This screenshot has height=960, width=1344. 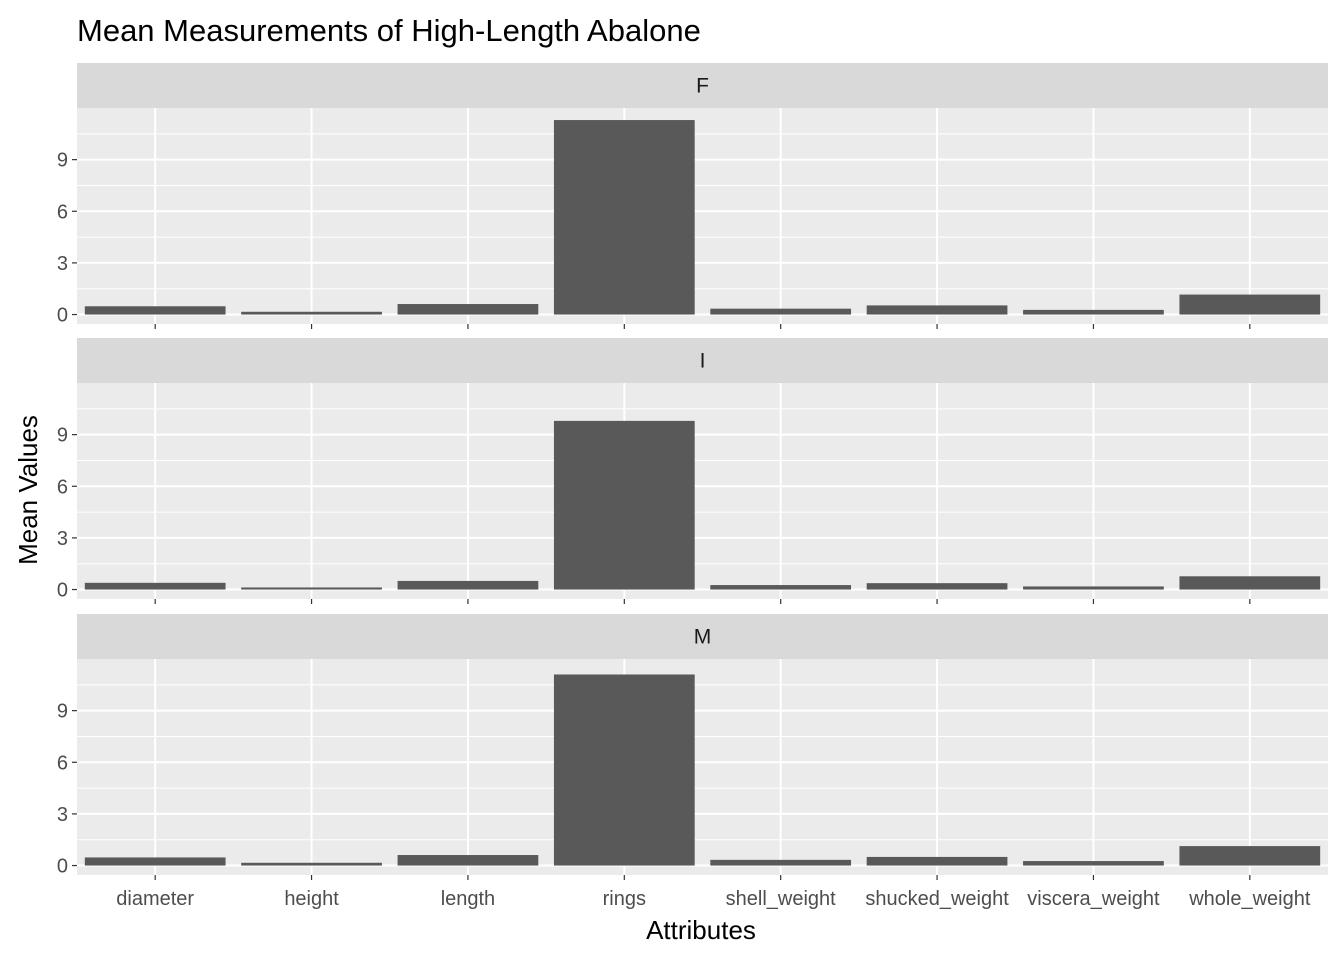 I want to click on x-axis-title: Attributes, so click(x=701, y=930).